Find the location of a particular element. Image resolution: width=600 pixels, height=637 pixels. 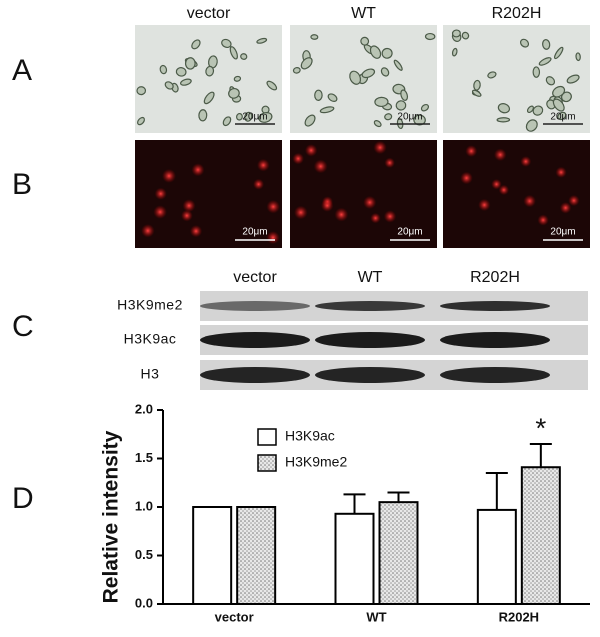

panel-label: D is located at coordinates (23, 498).